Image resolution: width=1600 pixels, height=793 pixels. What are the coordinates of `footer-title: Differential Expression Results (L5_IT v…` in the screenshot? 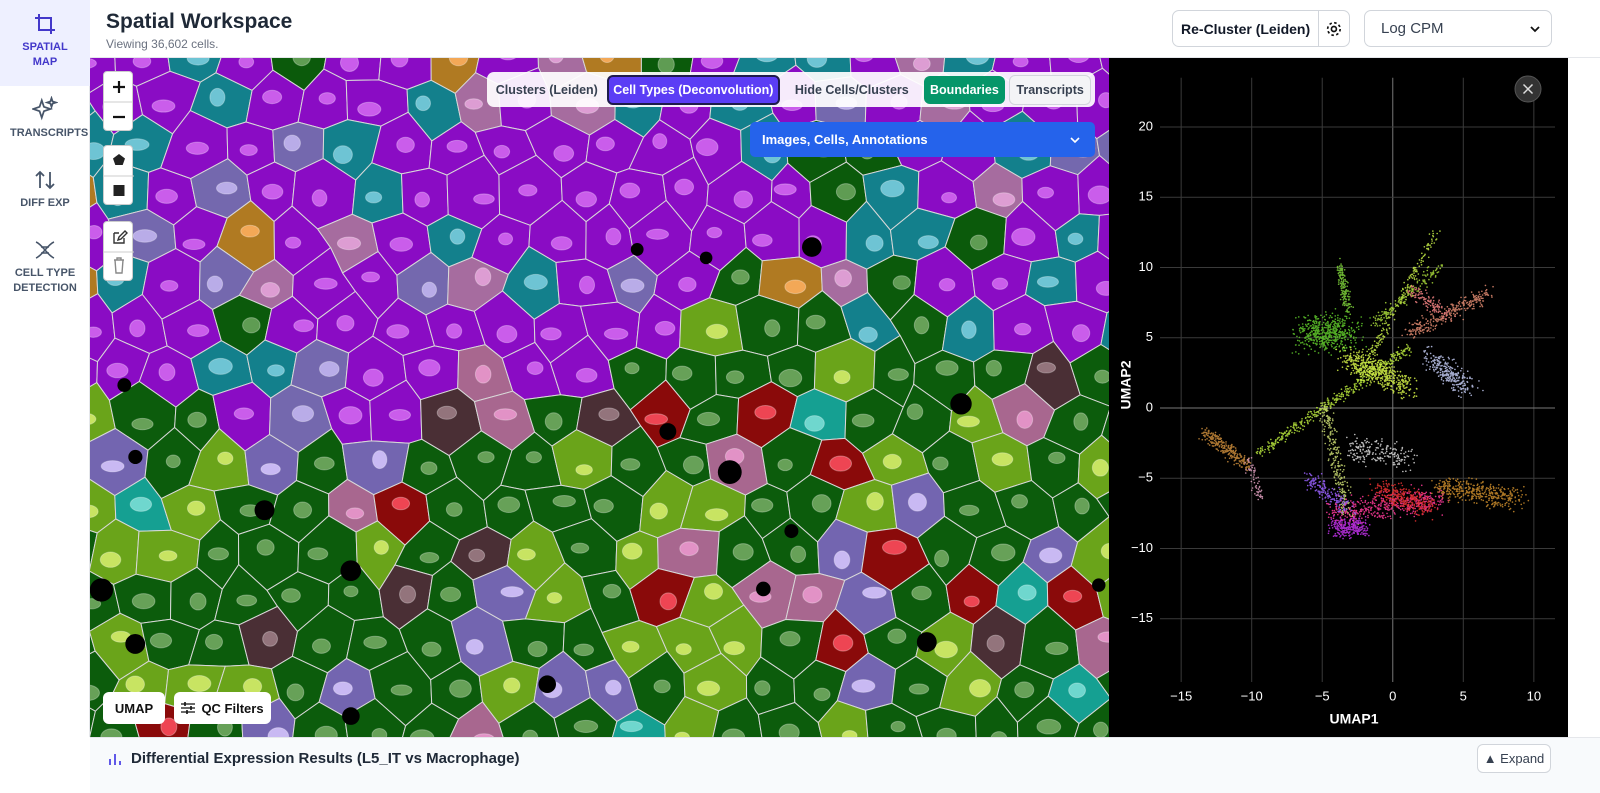 It's located at (325, 758).